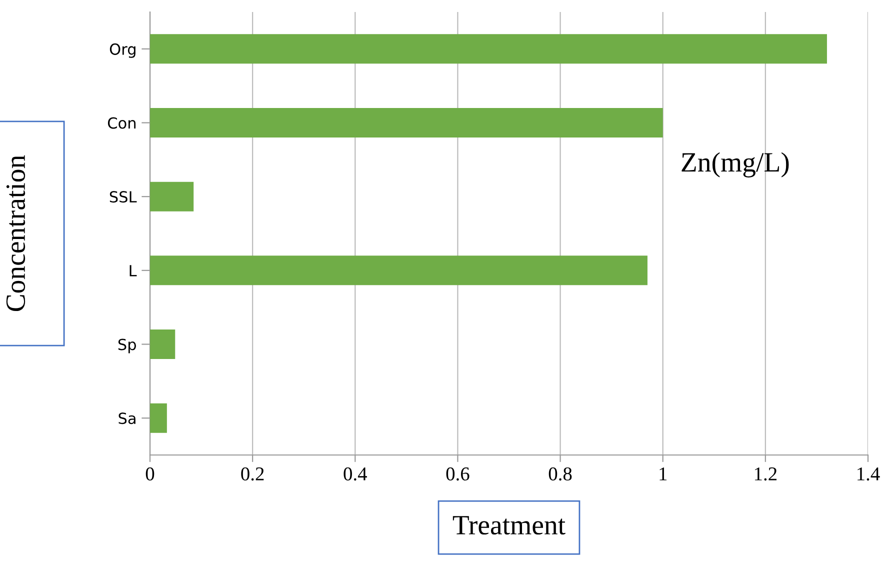 This screenshot has width=885, height=561. What do you see at coordinates (123, 50) in the screenshot?
I see `y-tick-label: Org` at bounding box center [123, 50].